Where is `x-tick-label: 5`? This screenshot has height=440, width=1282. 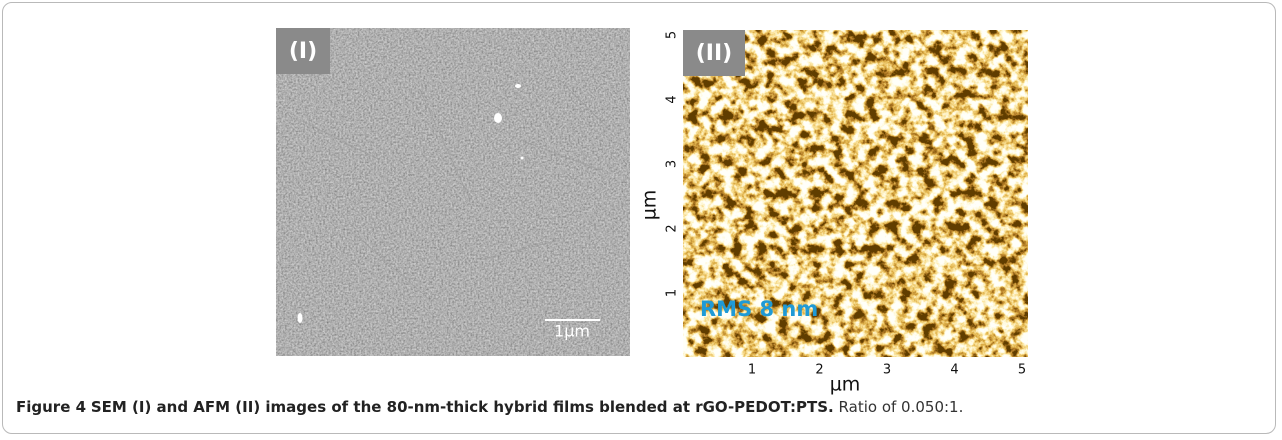
x-tick-label: 5 is located at coordinates (1022, 370).